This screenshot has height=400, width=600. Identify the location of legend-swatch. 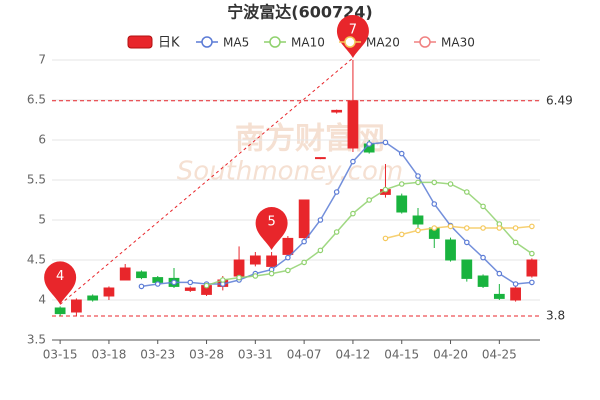
(140, 42).